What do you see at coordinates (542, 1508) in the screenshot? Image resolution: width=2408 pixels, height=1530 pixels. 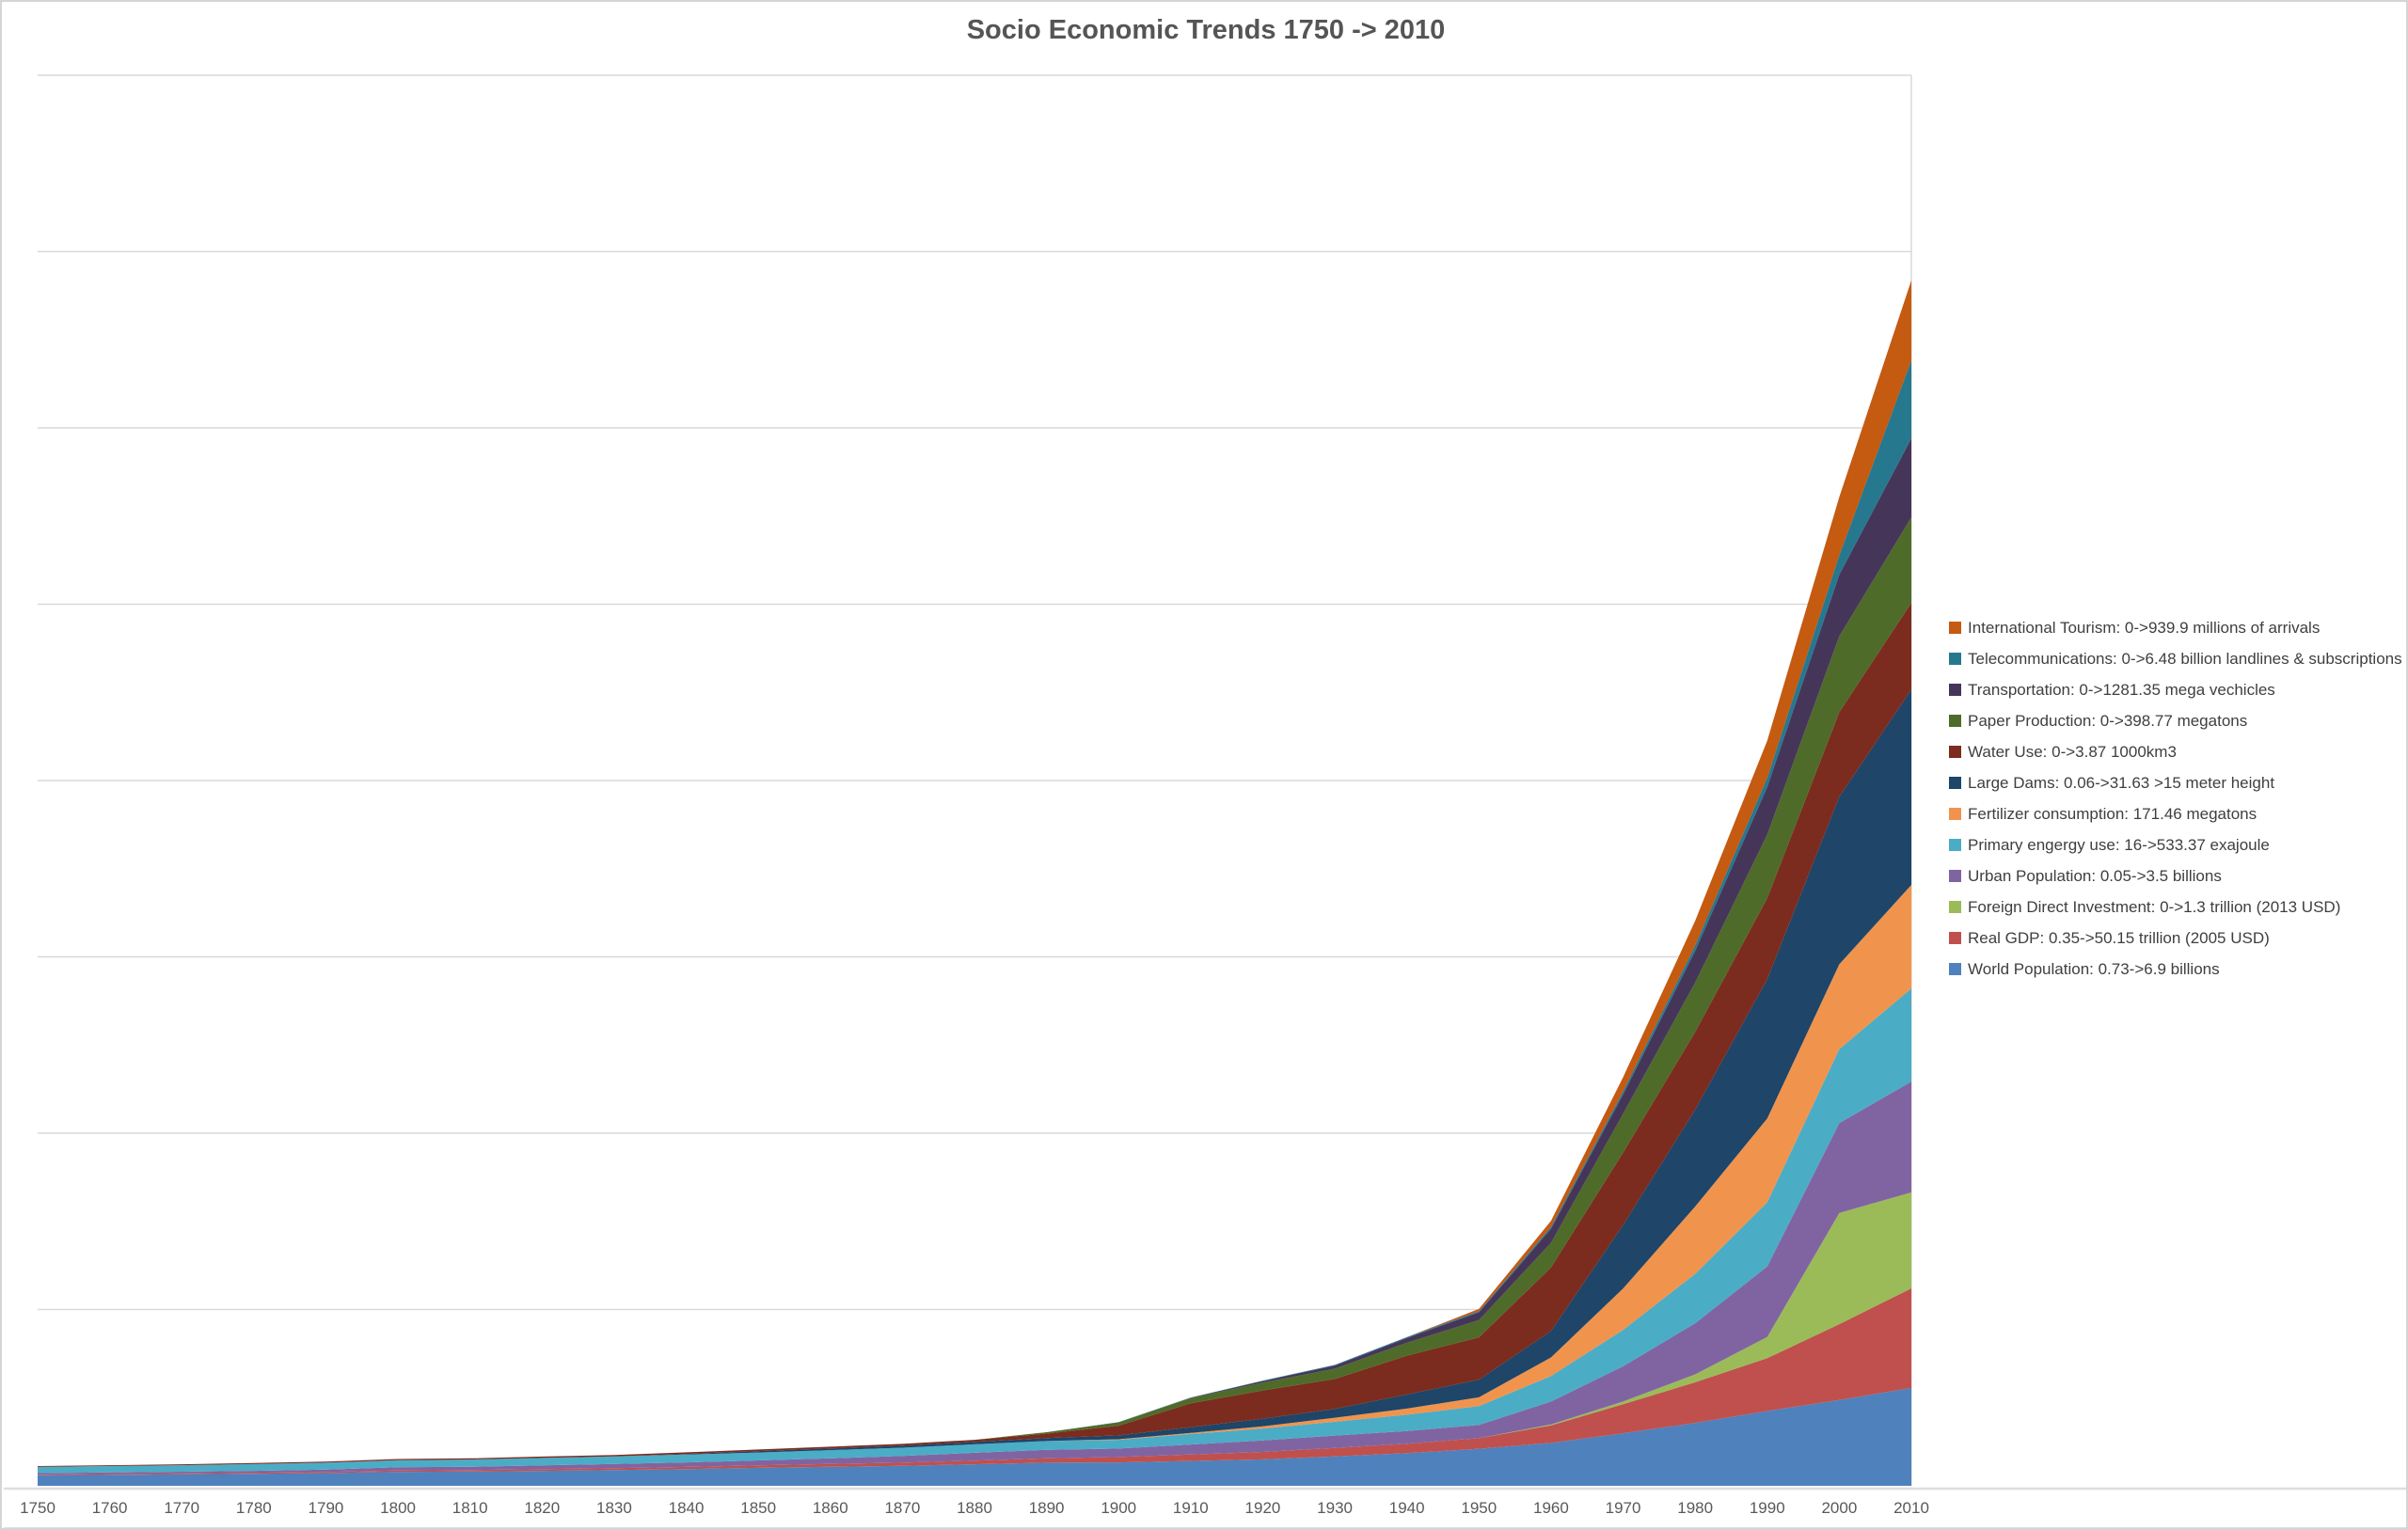 I see `x-tick-label: 1820` at bounding box center [542, 1508].